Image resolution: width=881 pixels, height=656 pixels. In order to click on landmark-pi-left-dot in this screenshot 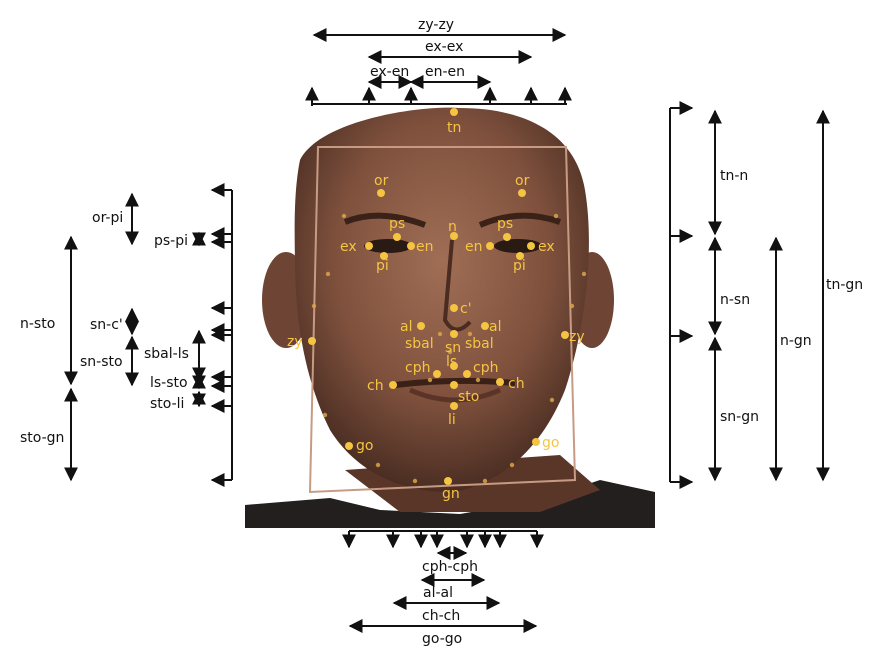, I will do `click(384, 256)`.